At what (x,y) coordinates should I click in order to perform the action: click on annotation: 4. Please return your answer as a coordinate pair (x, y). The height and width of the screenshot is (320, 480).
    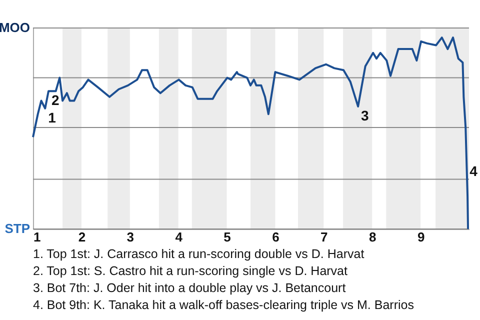
    Looking at the image, I should click on (474, 171).